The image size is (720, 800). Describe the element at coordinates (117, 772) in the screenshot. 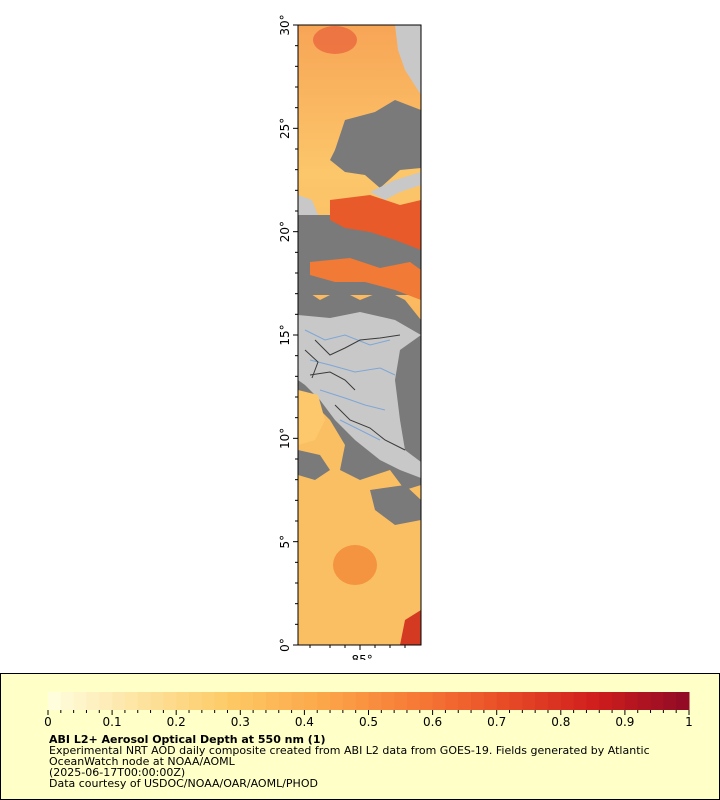

I see `caption-line3: (2025-06-17T00:00:00Z)` at that location.